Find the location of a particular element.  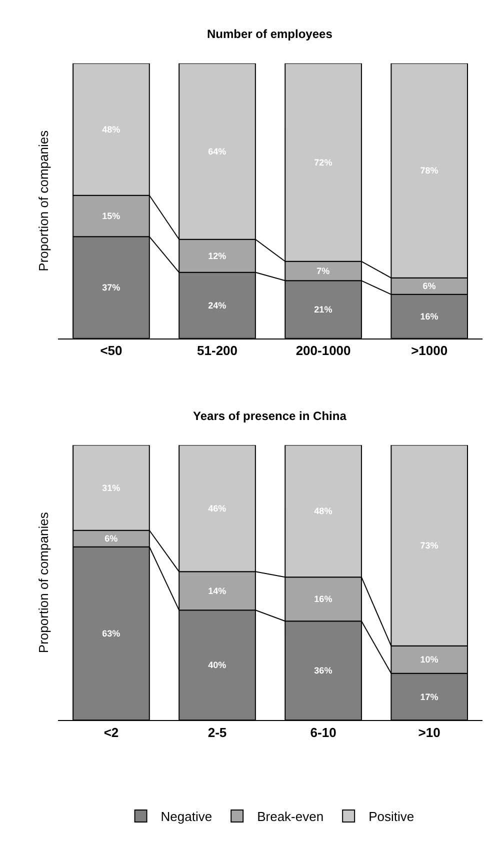

x-tick-label: <2 is located at coordinates (111, 732).